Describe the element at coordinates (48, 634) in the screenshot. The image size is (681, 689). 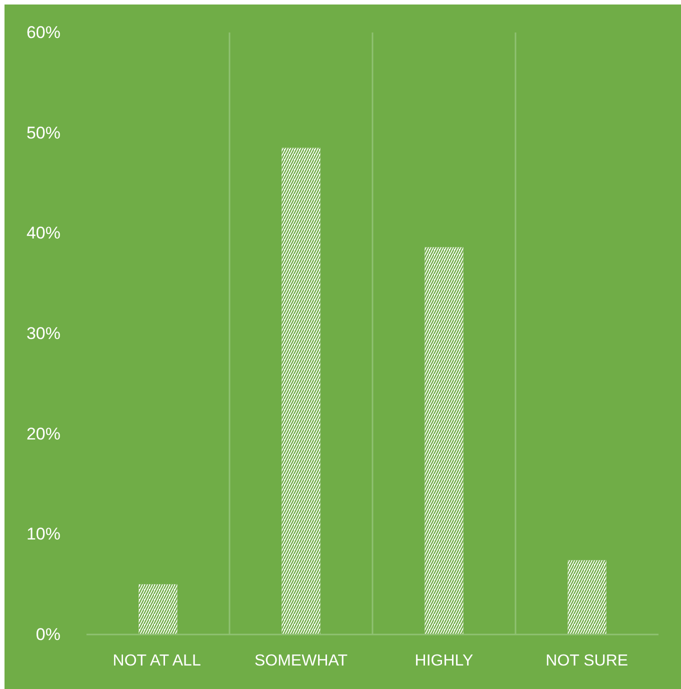
I see `y-tick-label: 0%` at that location.